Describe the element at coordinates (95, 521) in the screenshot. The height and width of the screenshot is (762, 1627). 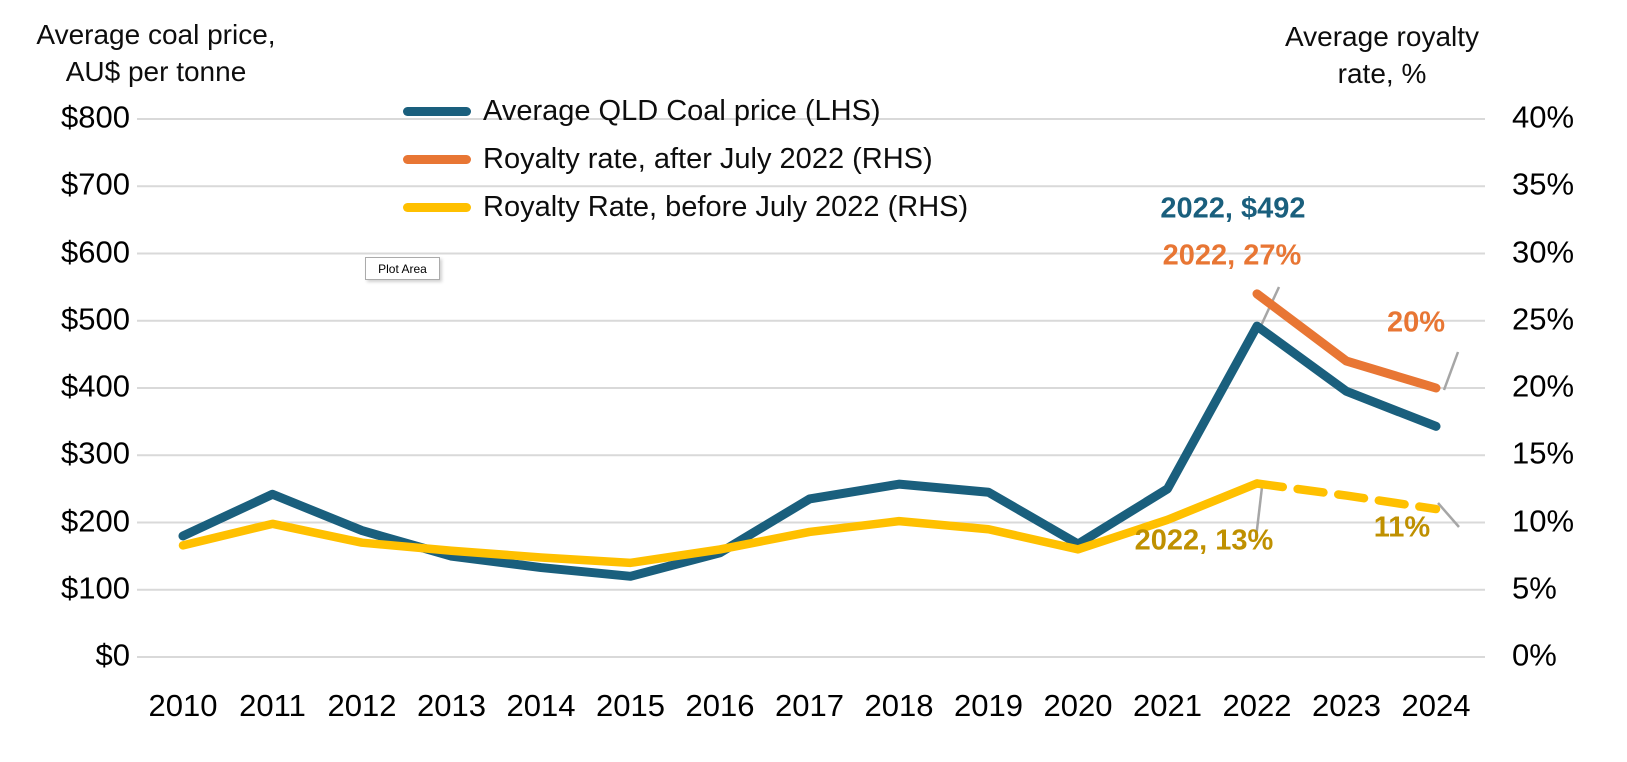
I see `left-axis-tick-label: $200` at that location.